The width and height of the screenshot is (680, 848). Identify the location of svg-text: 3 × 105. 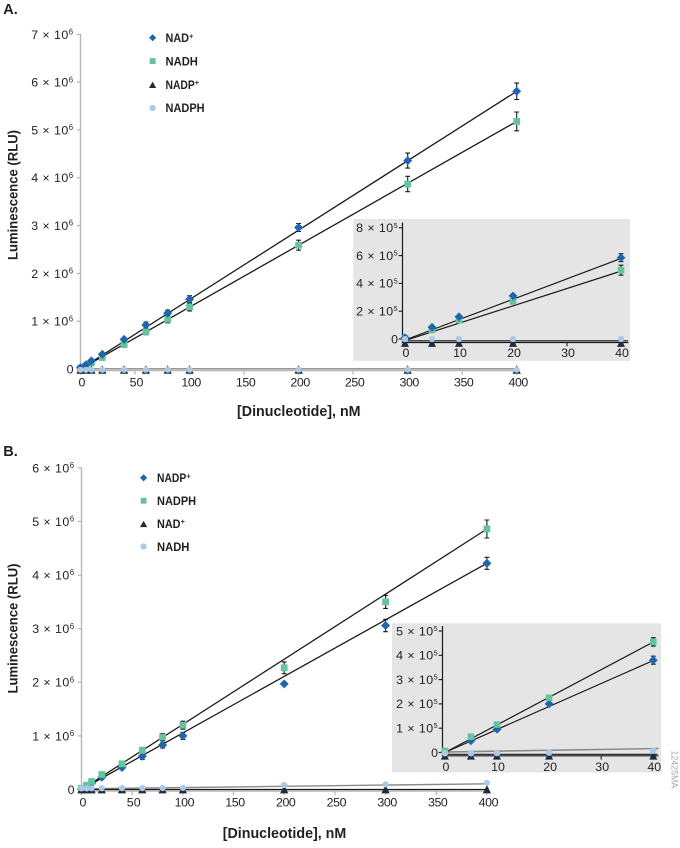
(417, 680).